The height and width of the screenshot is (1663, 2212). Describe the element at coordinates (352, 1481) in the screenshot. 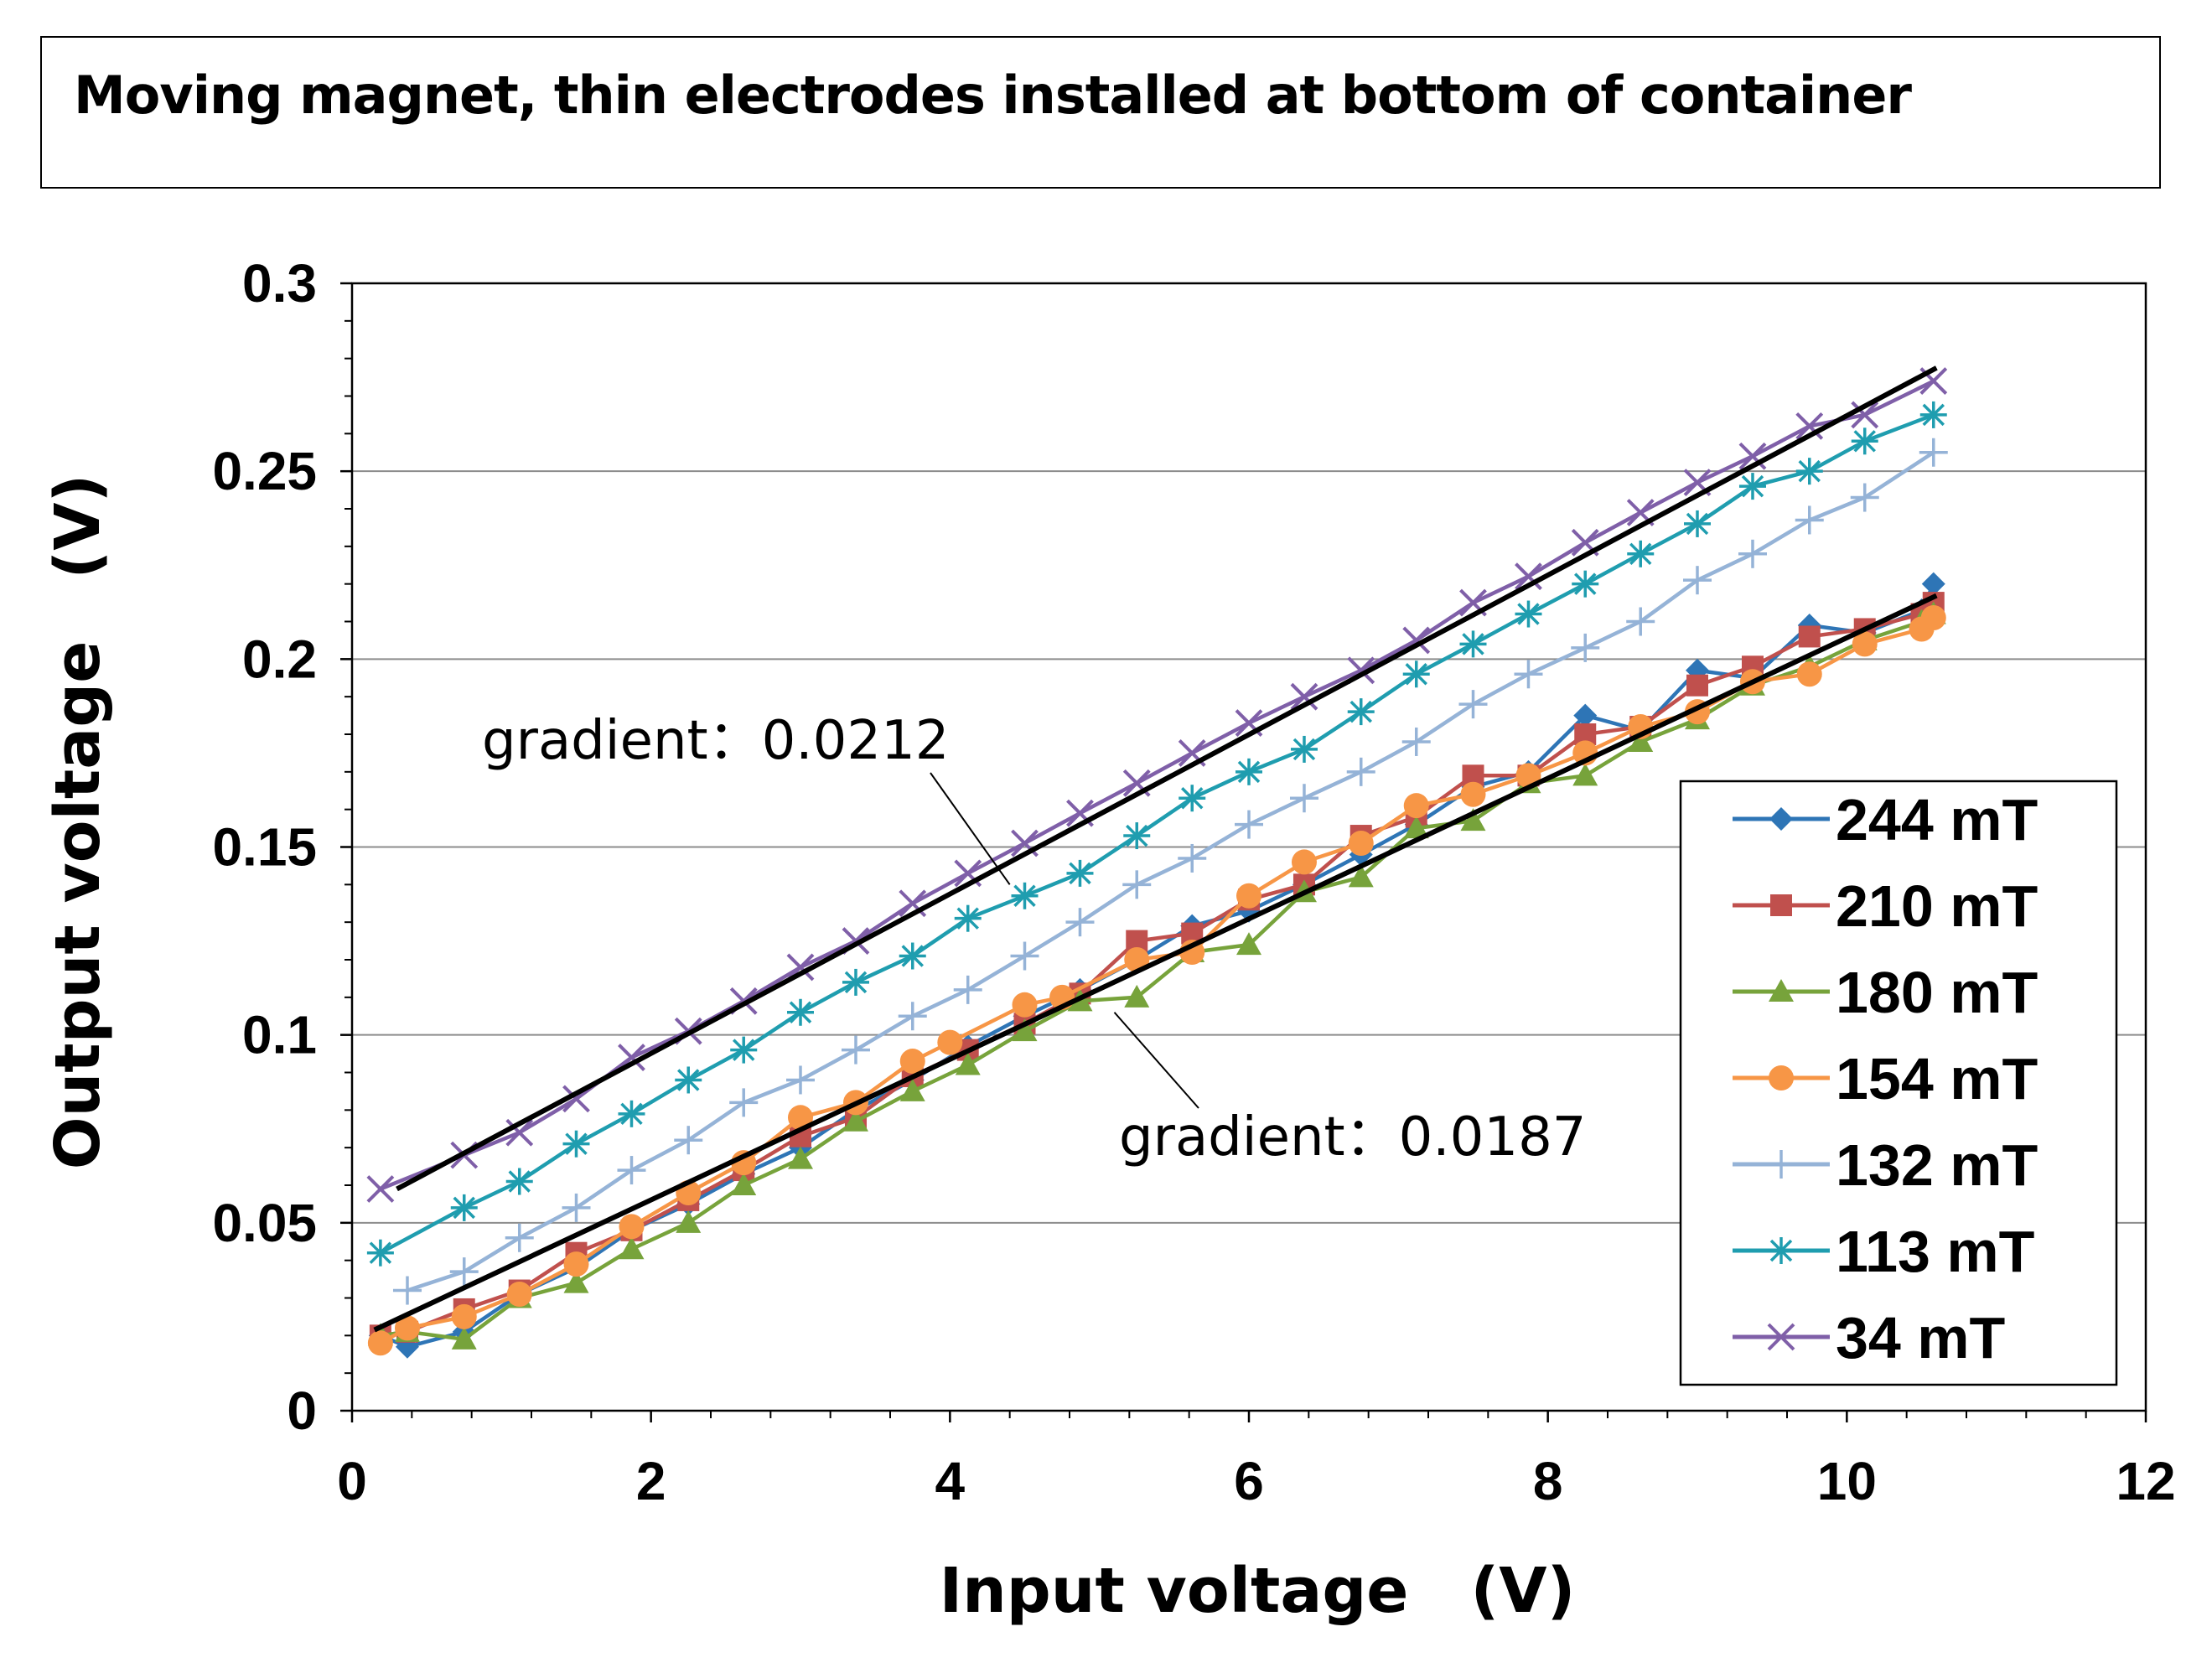

I see `x-tick-label: 0` at that location.